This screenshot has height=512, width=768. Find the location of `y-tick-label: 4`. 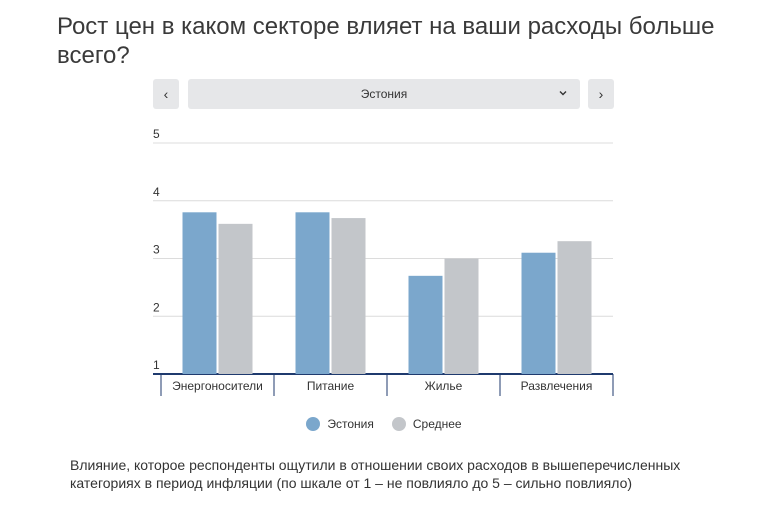

y-tick-label: 4 is located at coordinates (156, 192).